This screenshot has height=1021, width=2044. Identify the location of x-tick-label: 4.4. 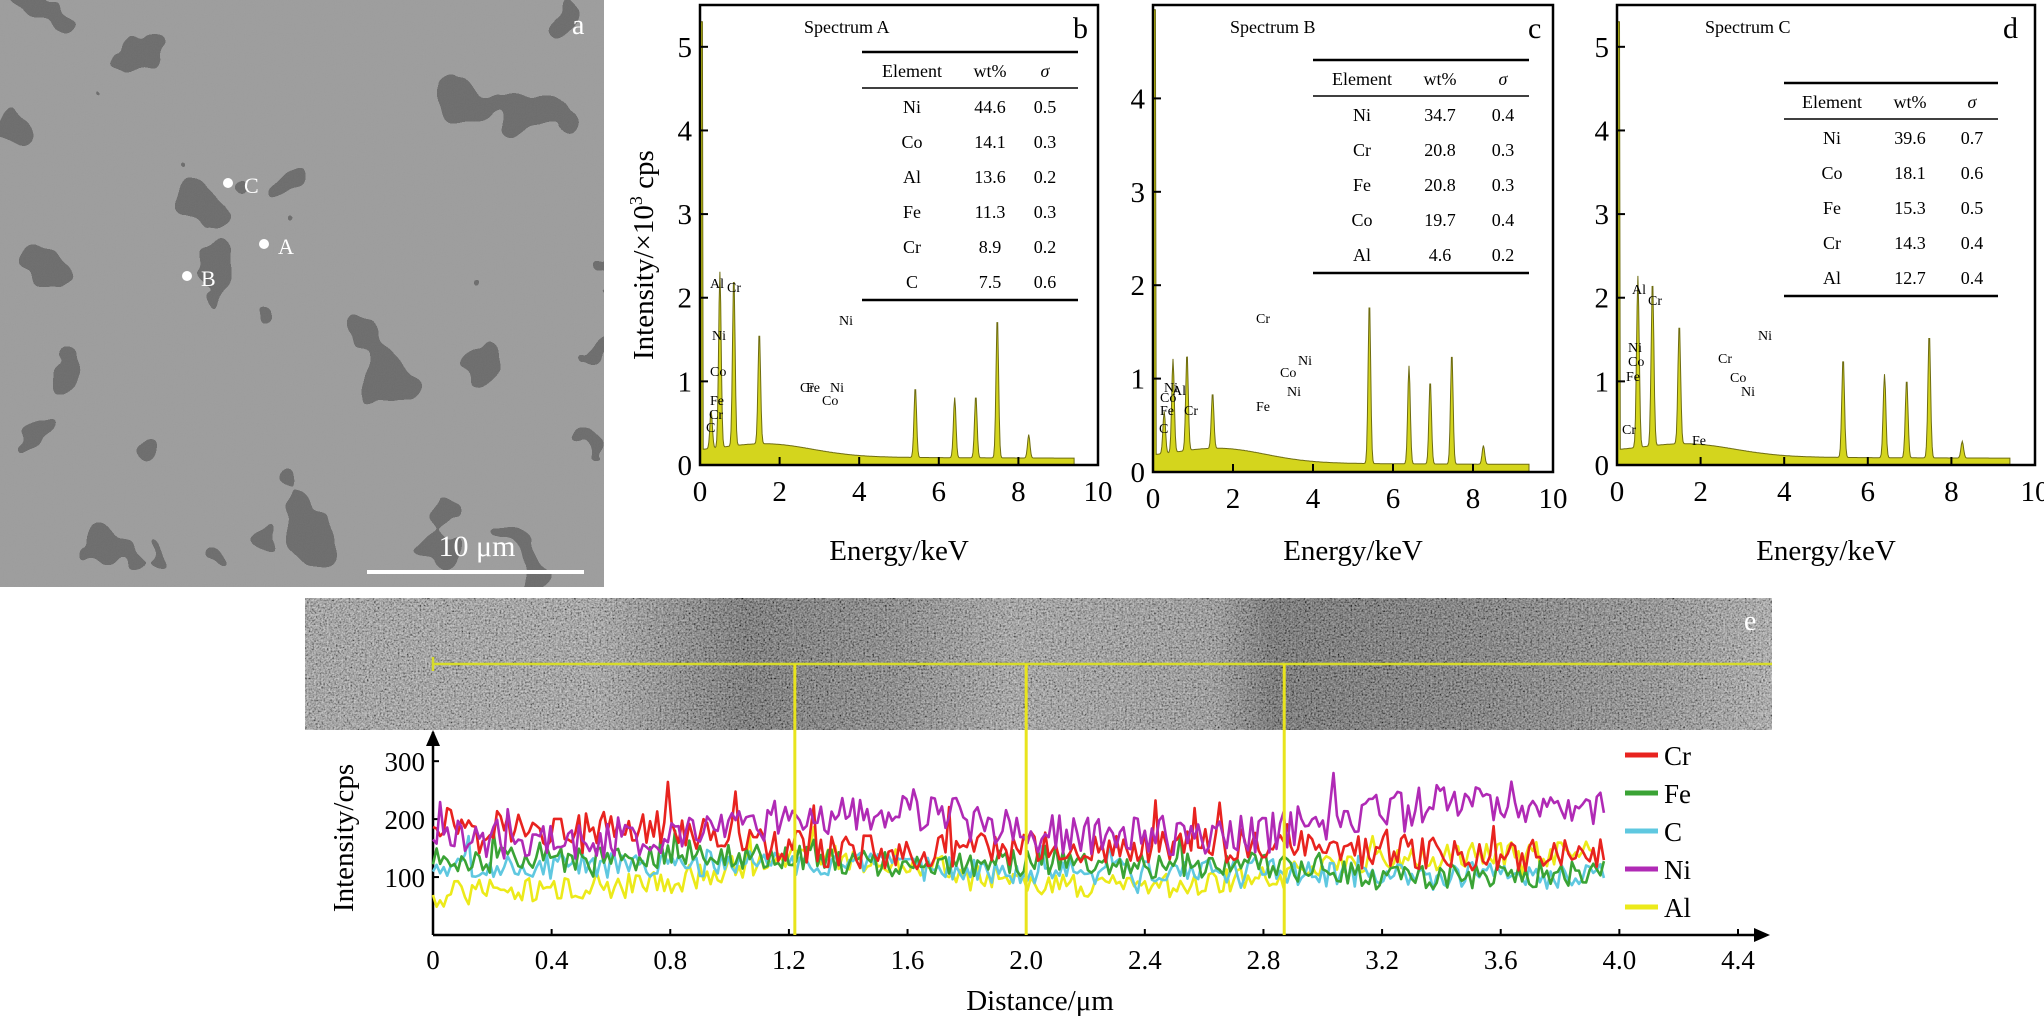
(1738, 960).